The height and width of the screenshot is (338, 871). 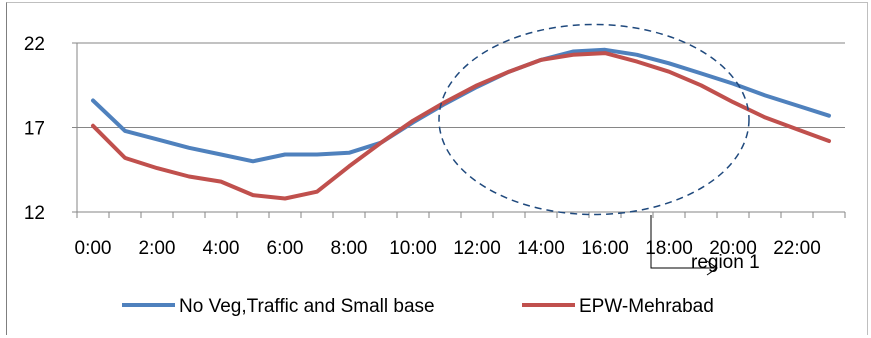 What do you see at coordinates (712, 268) in the screenshot?
I see `arrow-head` at bounding box center [712, 268].